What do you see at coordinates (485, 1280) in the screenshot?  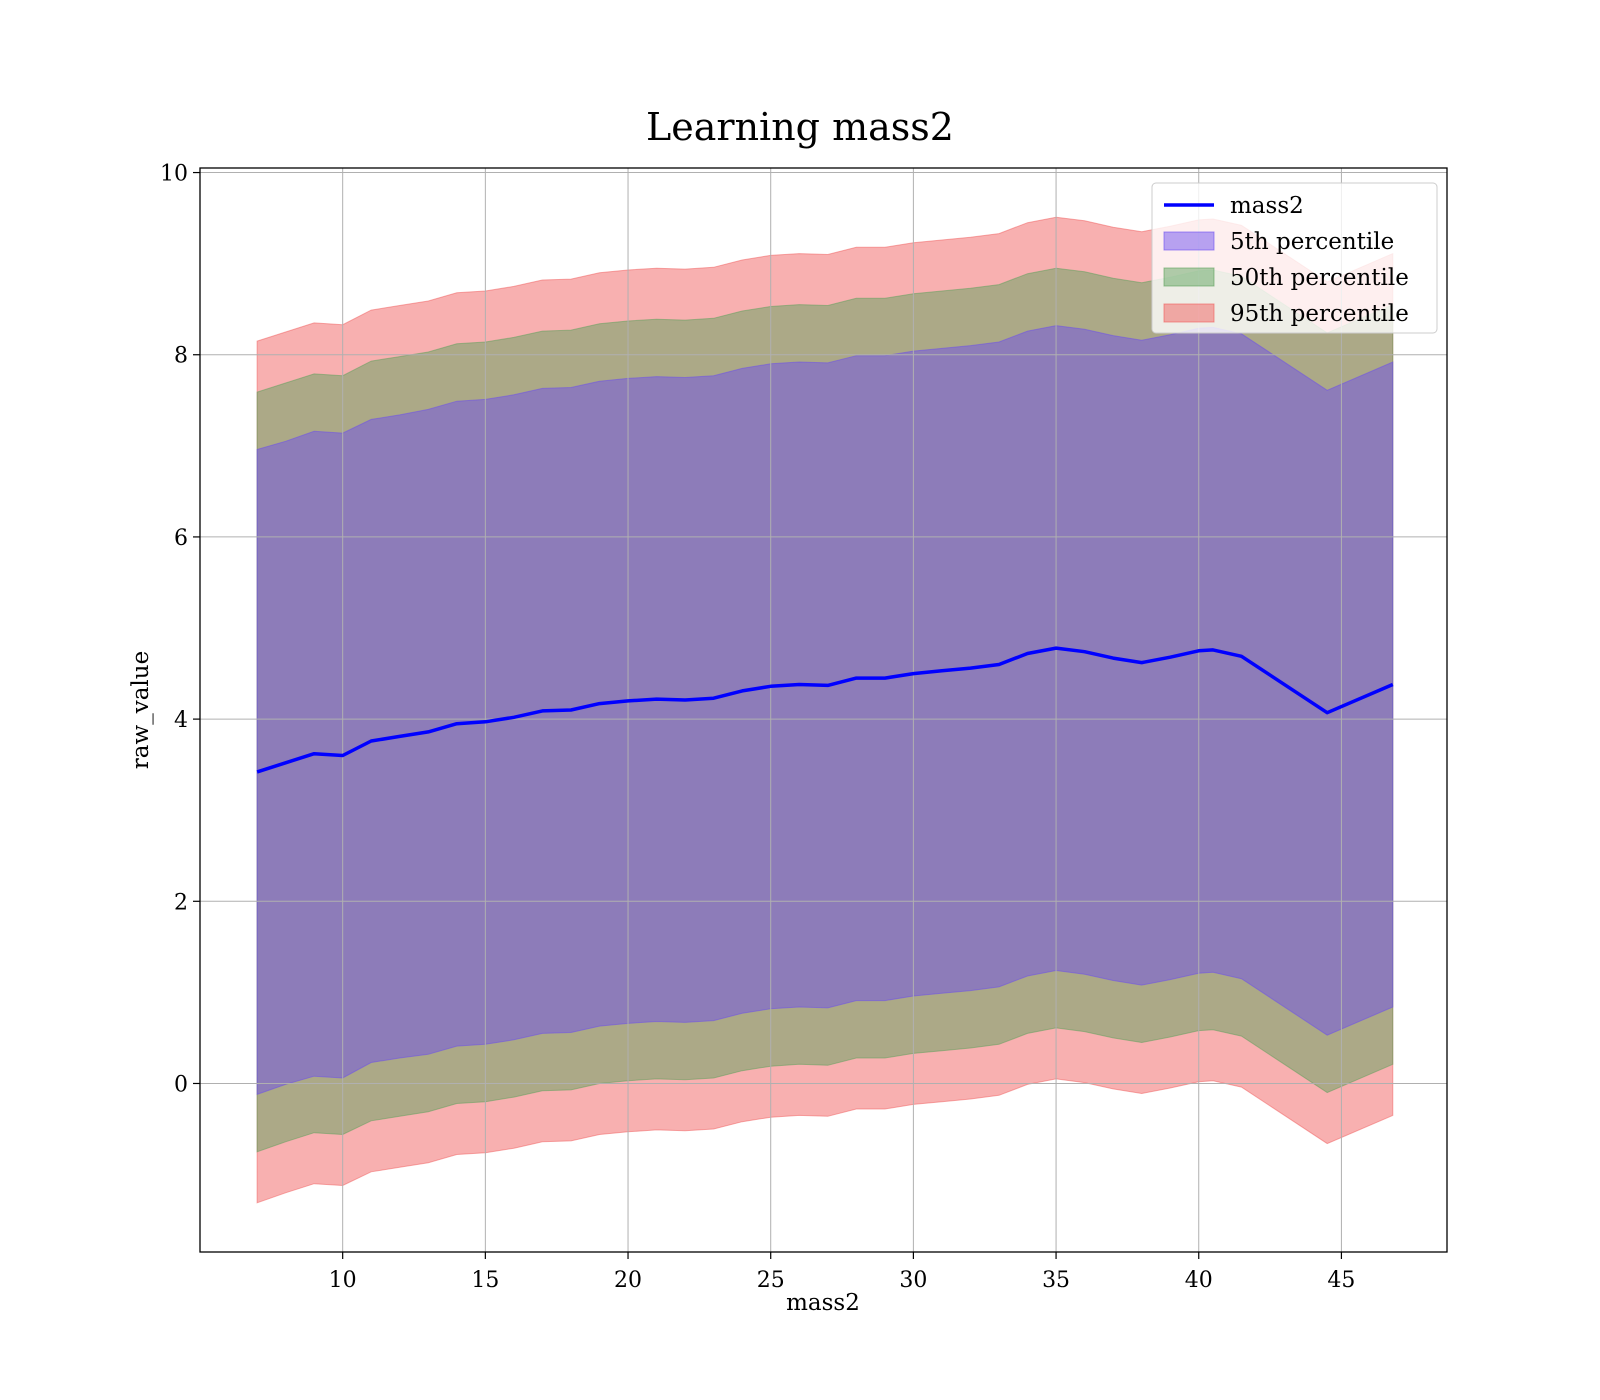 I see `x-tick-label: 15` at bounding box center [485, 1280].